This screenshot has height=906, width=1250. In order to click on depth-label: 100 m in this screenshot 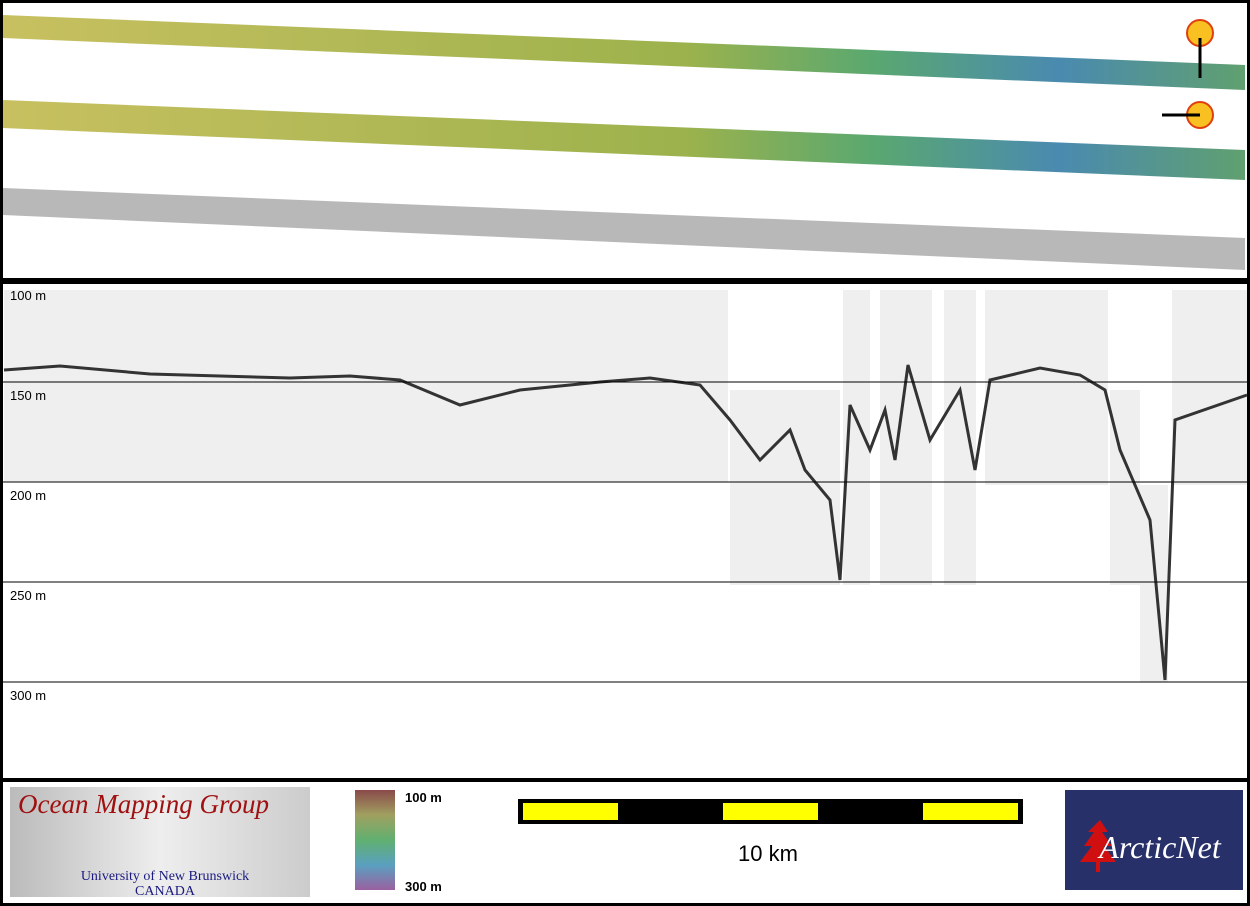, I will do `click(28, 295)`.